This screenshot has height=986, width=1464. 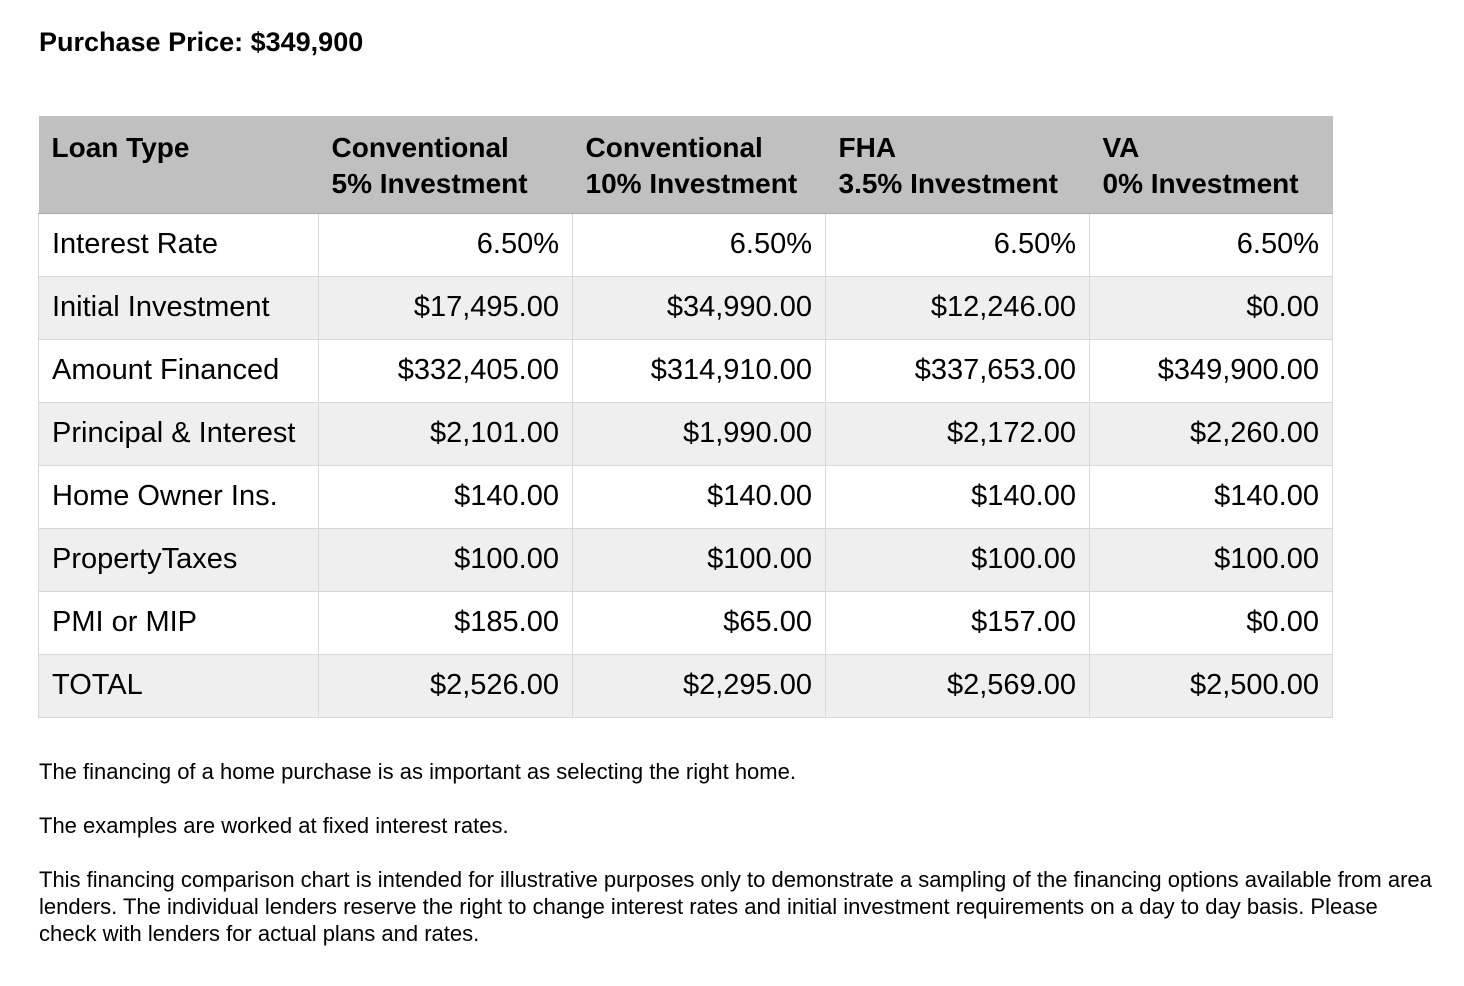 I want to click on table-cell: $2,295.00, so click(x=699, y=685).